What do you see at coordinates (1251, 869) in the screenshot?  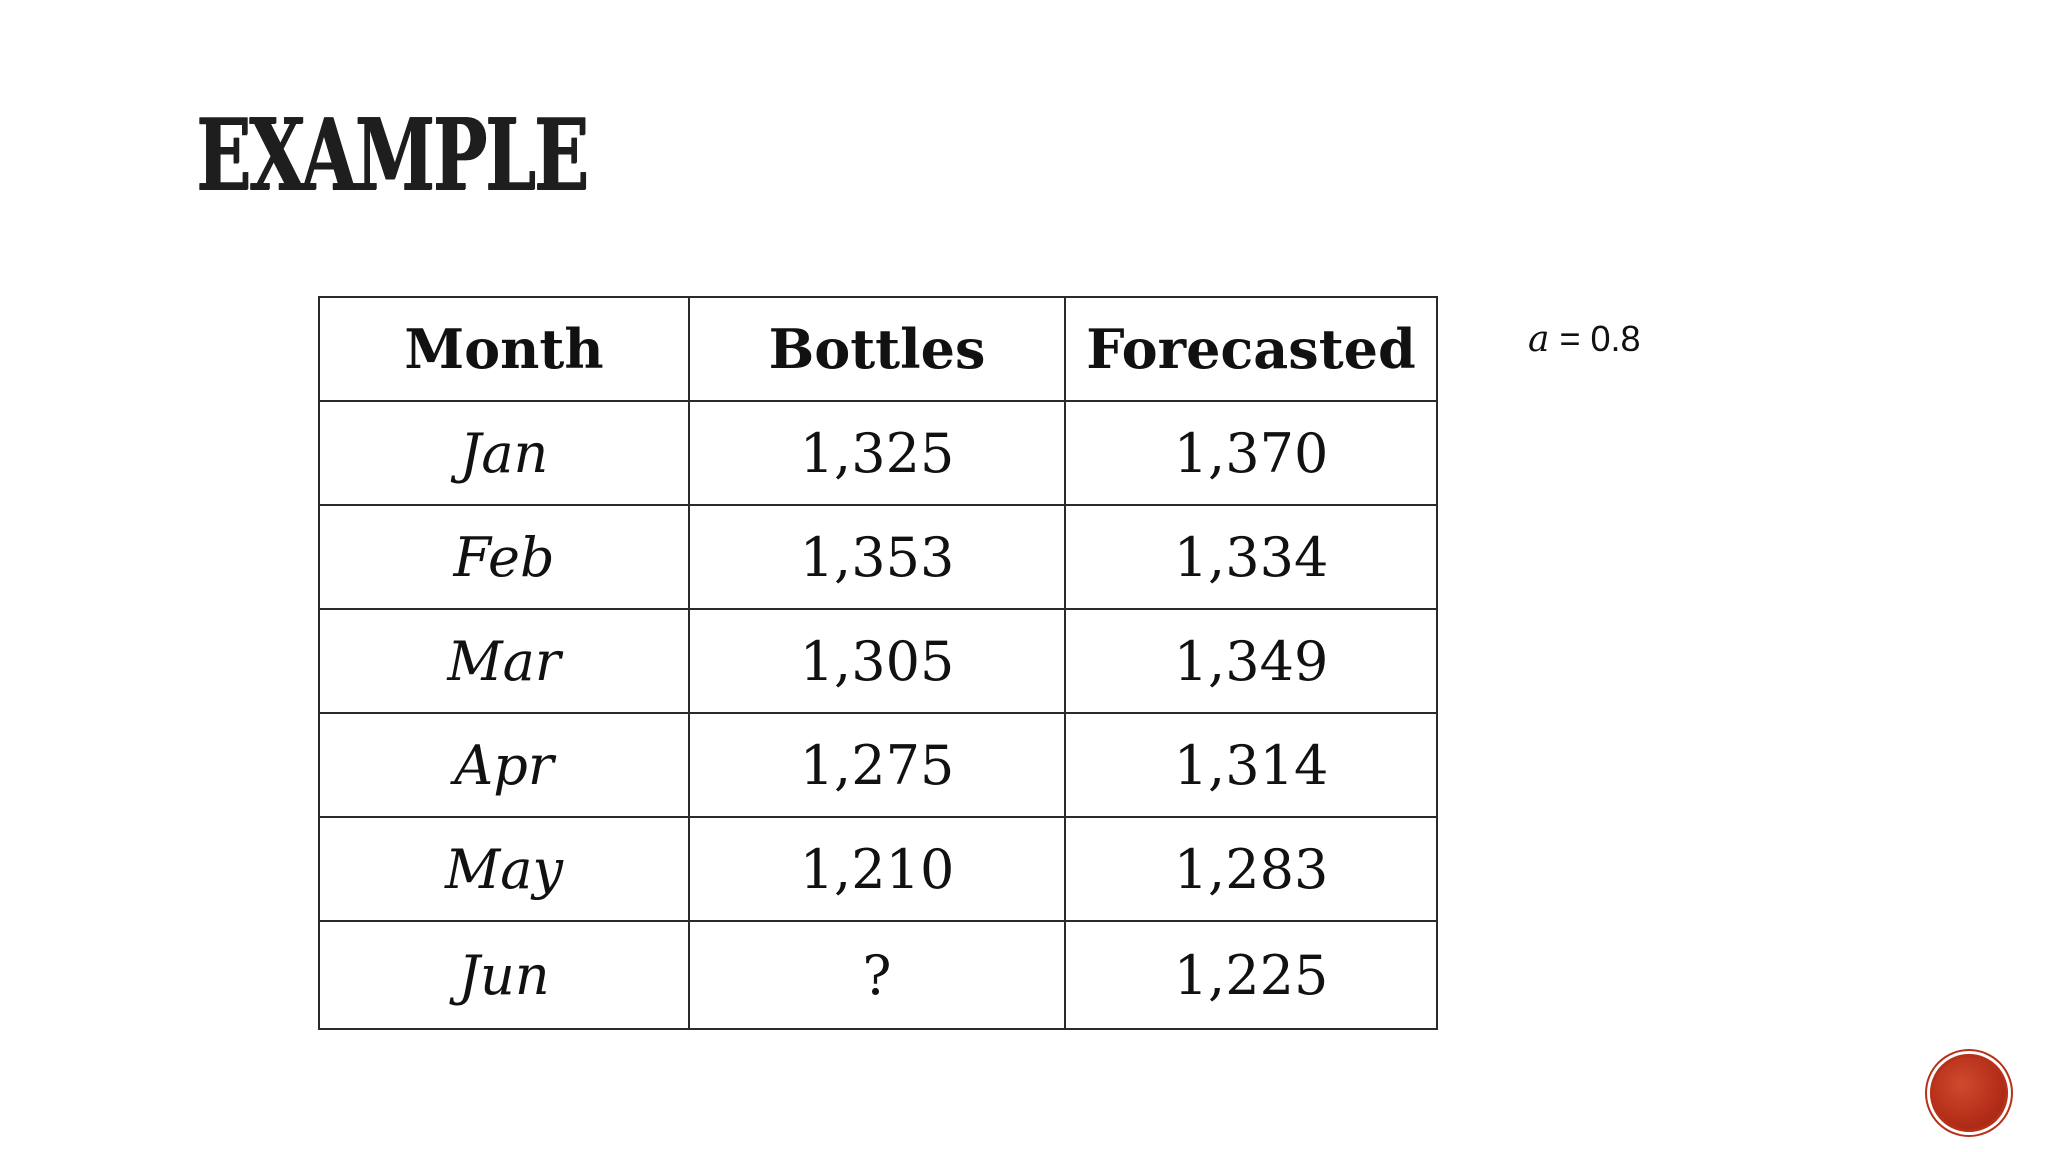 I see `forecasted-cell: 1,283` at bounding box center [1251, 869].